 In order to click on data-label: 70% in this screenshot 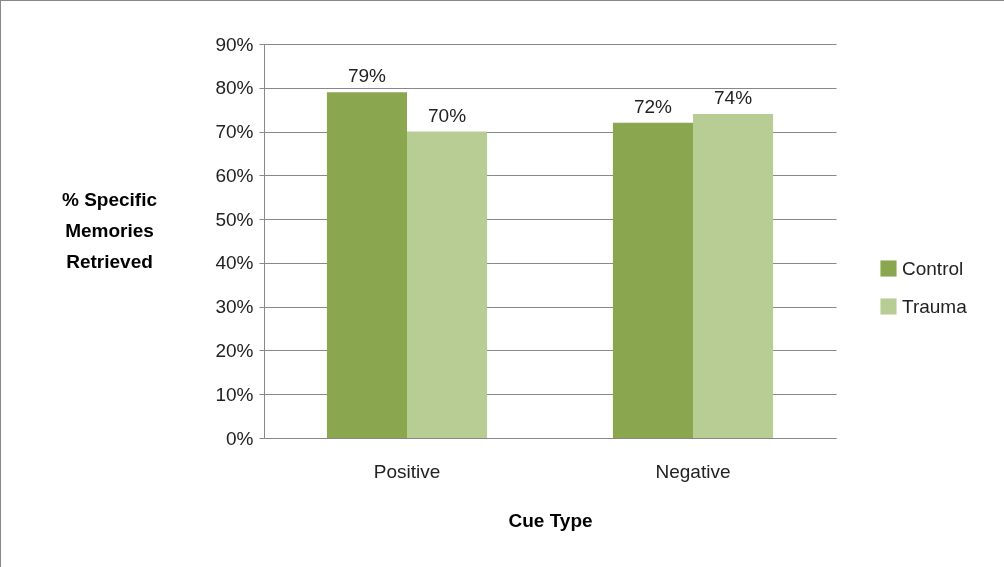, I will do `click(447, 115)`.